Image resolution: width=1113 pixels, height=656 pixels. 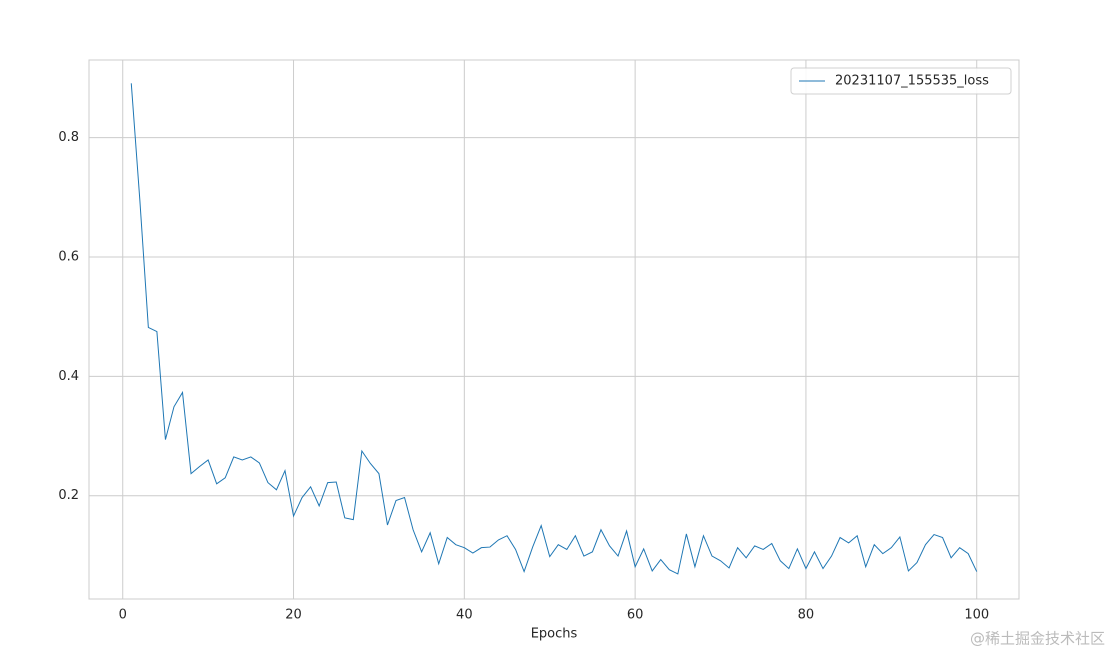 What do you see at coordinates (464, 615) in the screenshot?
I see `x-tick-label: 40` at bounding box center [464, 615].